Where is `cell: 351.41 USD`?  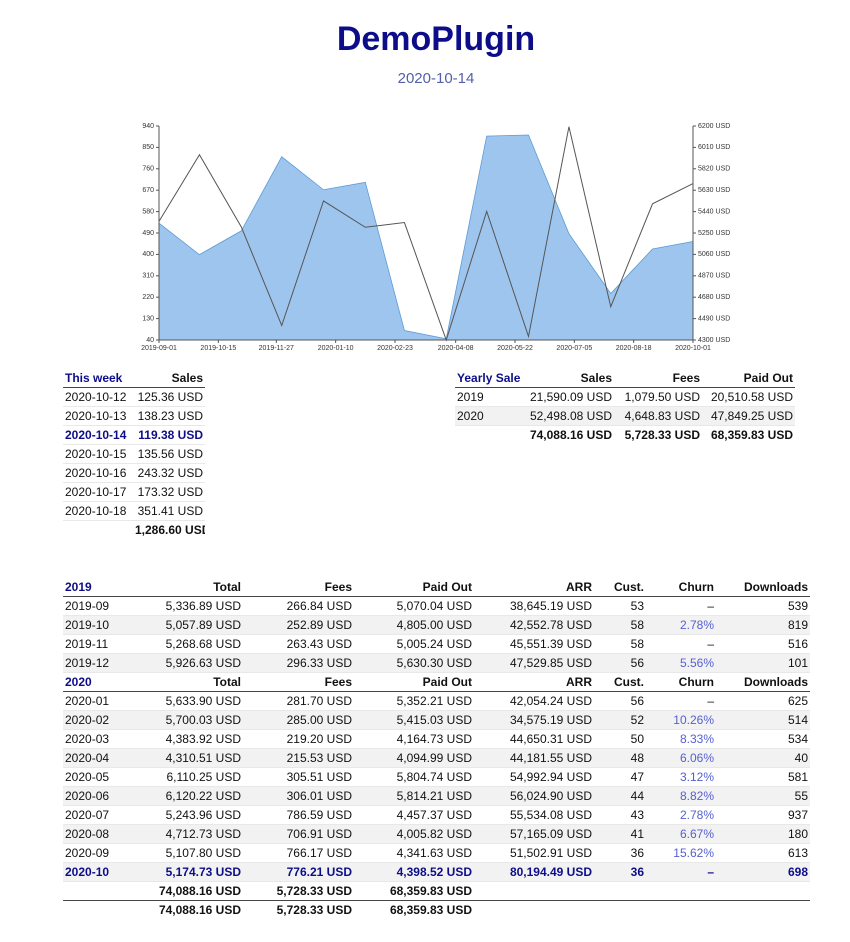 cell: 351.41 USD is located at coordinates (169, 511).